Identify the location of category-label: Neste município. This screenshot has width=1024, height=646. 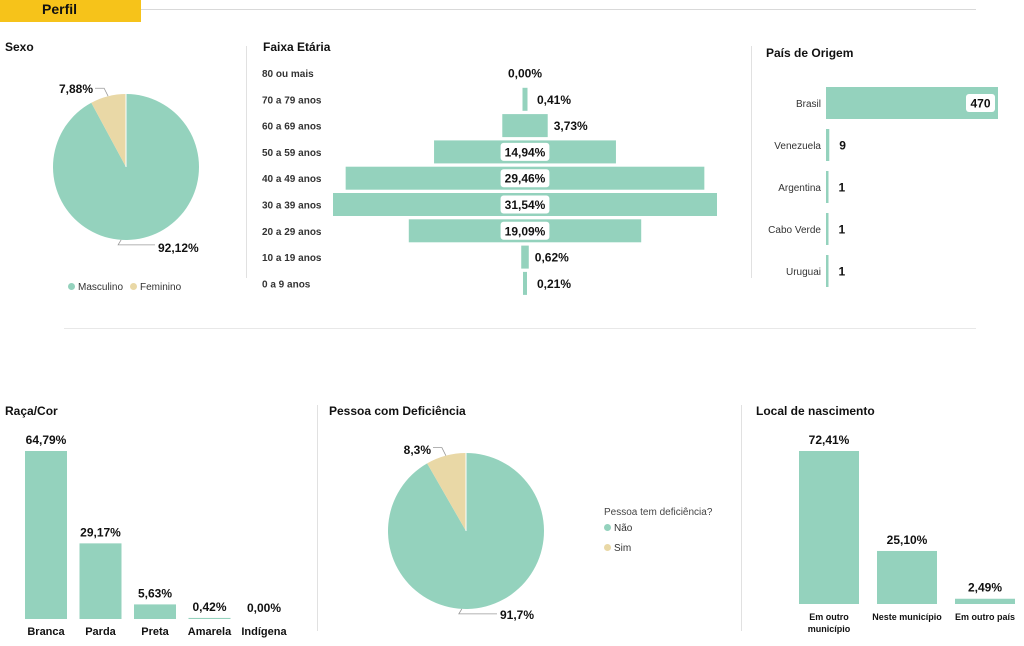
(907, 617).